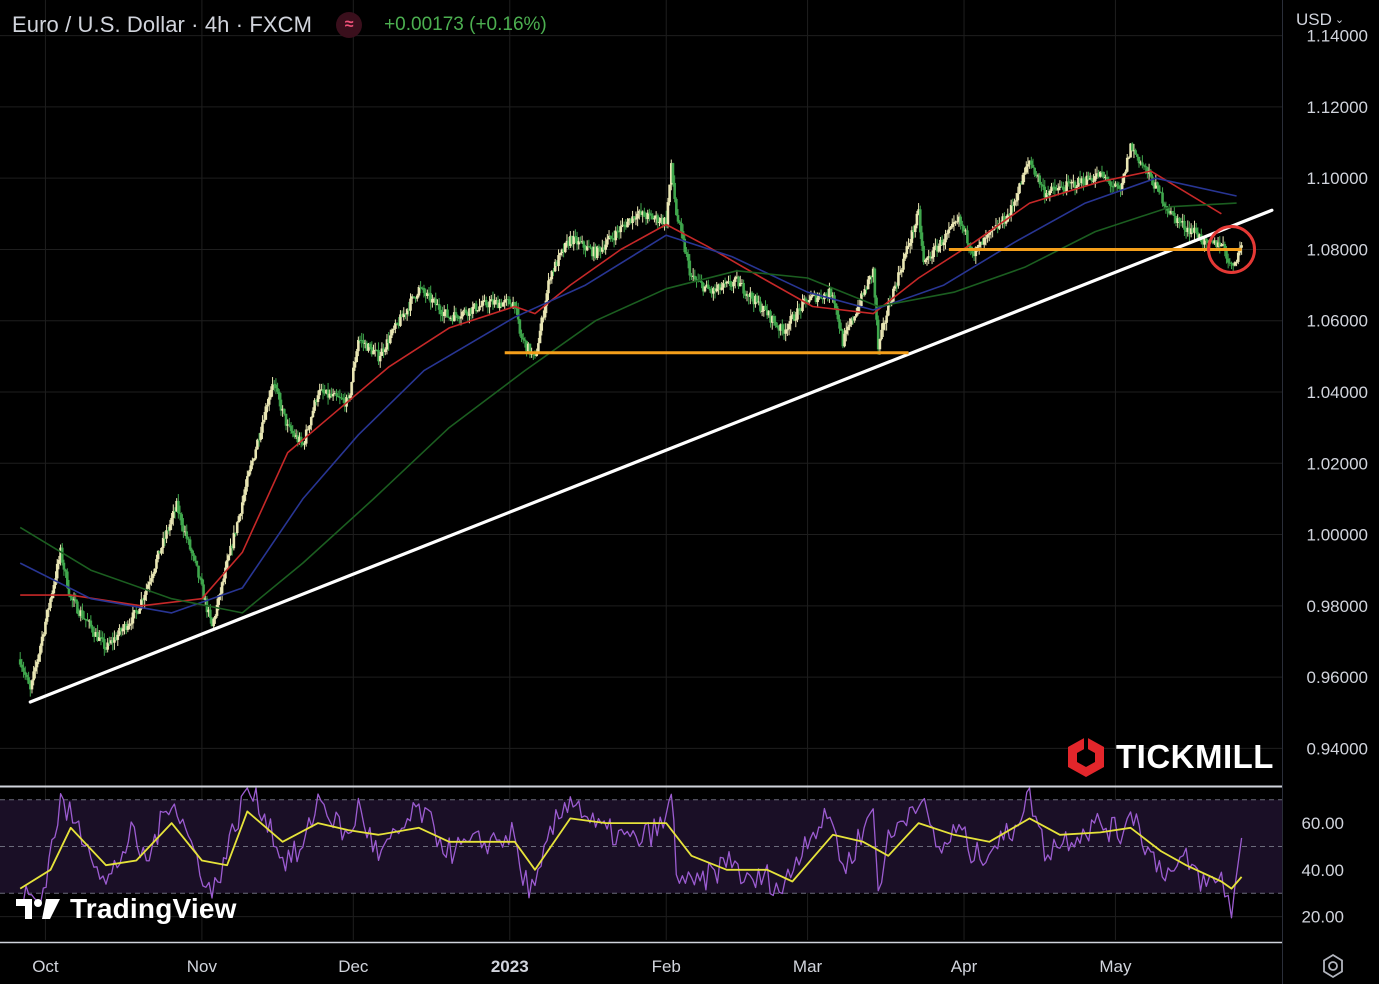  What do you see at coordinates (1337, 677) in the screenshot?
I see `price-tick-label: 0.96000` at bounding box center [1337, 677].